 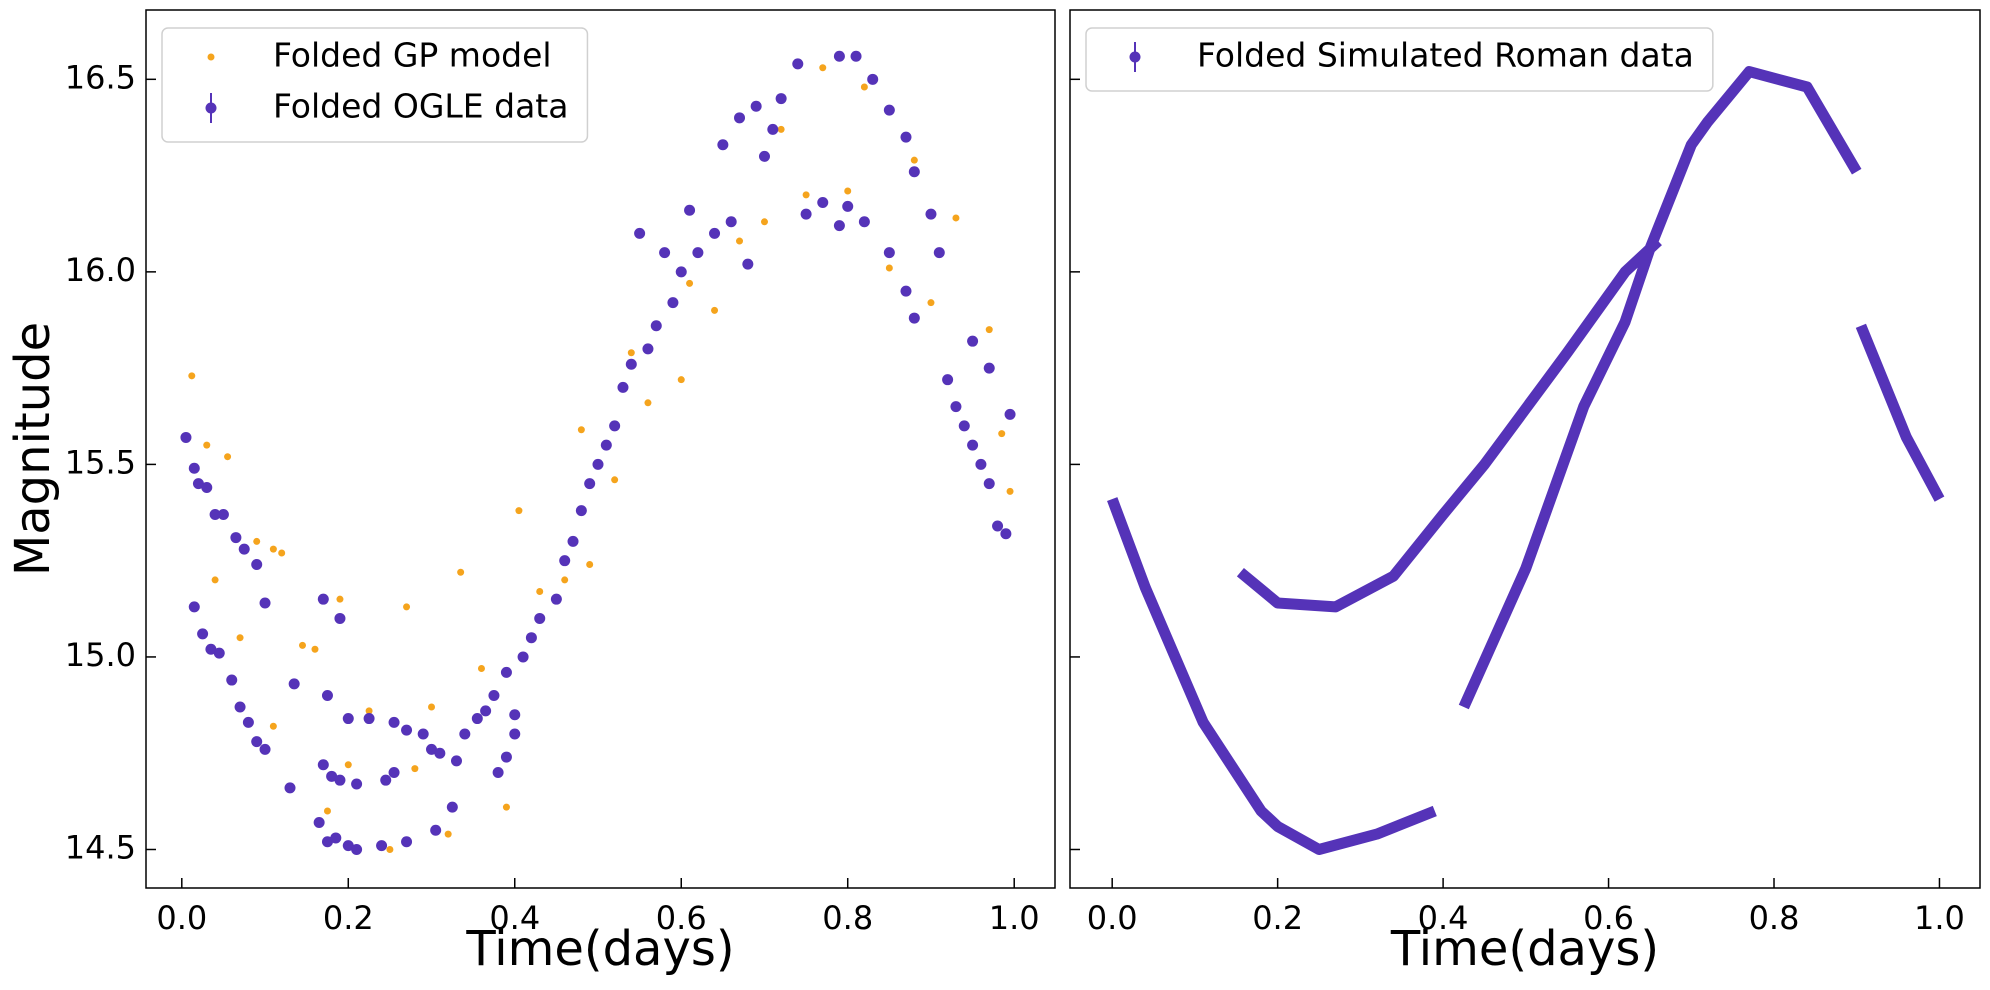 What do you see at coordinates (412, 55) in the screenshot?
I see `legend-label: Folded GP model` at bounding box center [412, 55].